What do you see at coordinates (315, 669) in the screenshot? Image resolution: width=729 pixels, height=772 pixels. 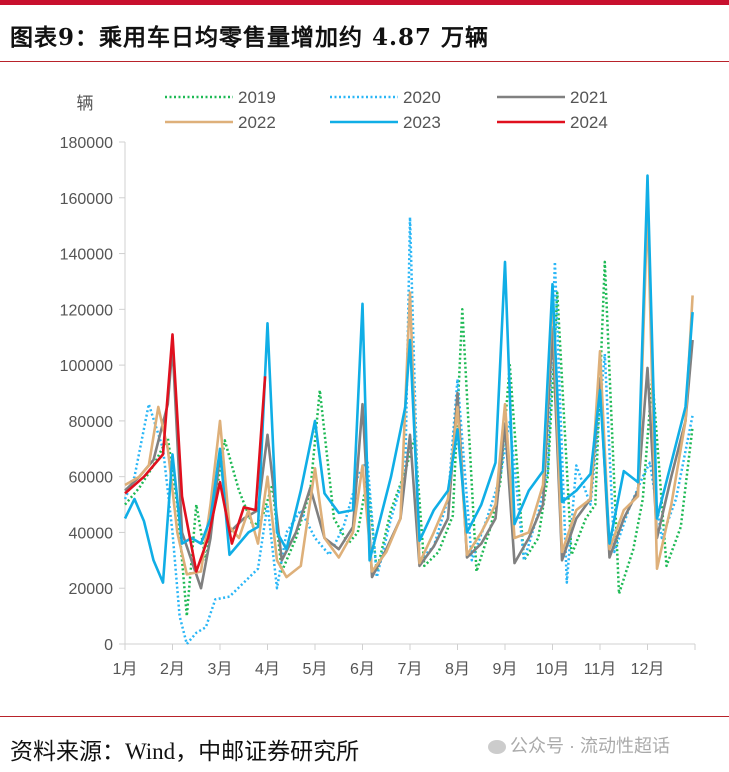 I see `x-tick-label: 5月` at bounding box center [315, 669].